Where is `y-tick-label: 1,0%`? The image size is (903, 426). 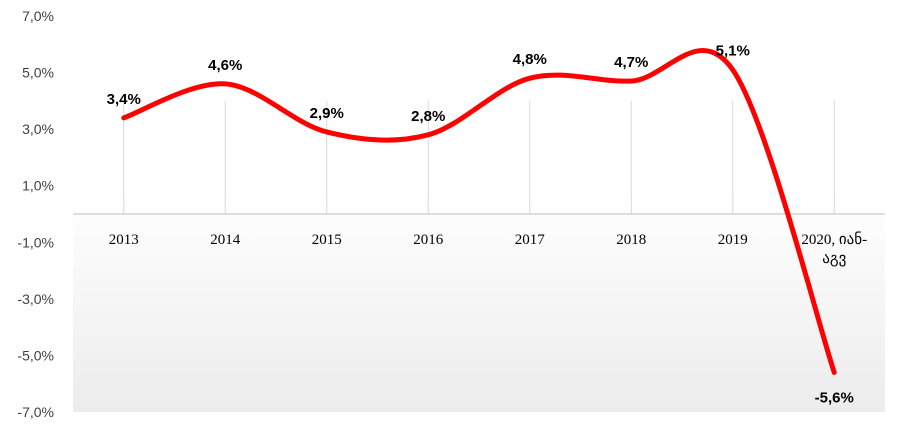
y-tick-label: 1,0% is located at coordinates (38, 186).